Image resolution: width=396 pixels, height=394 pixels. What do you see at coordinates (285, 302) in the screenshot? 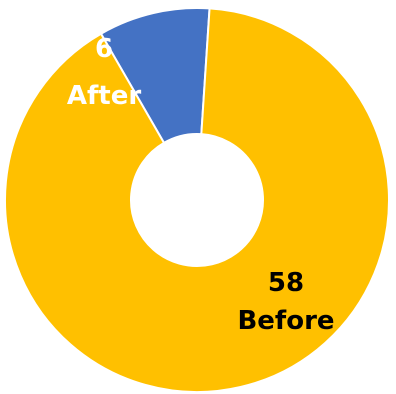
I see `data-label-before: 58 Before` at bounding box center [285, 302].